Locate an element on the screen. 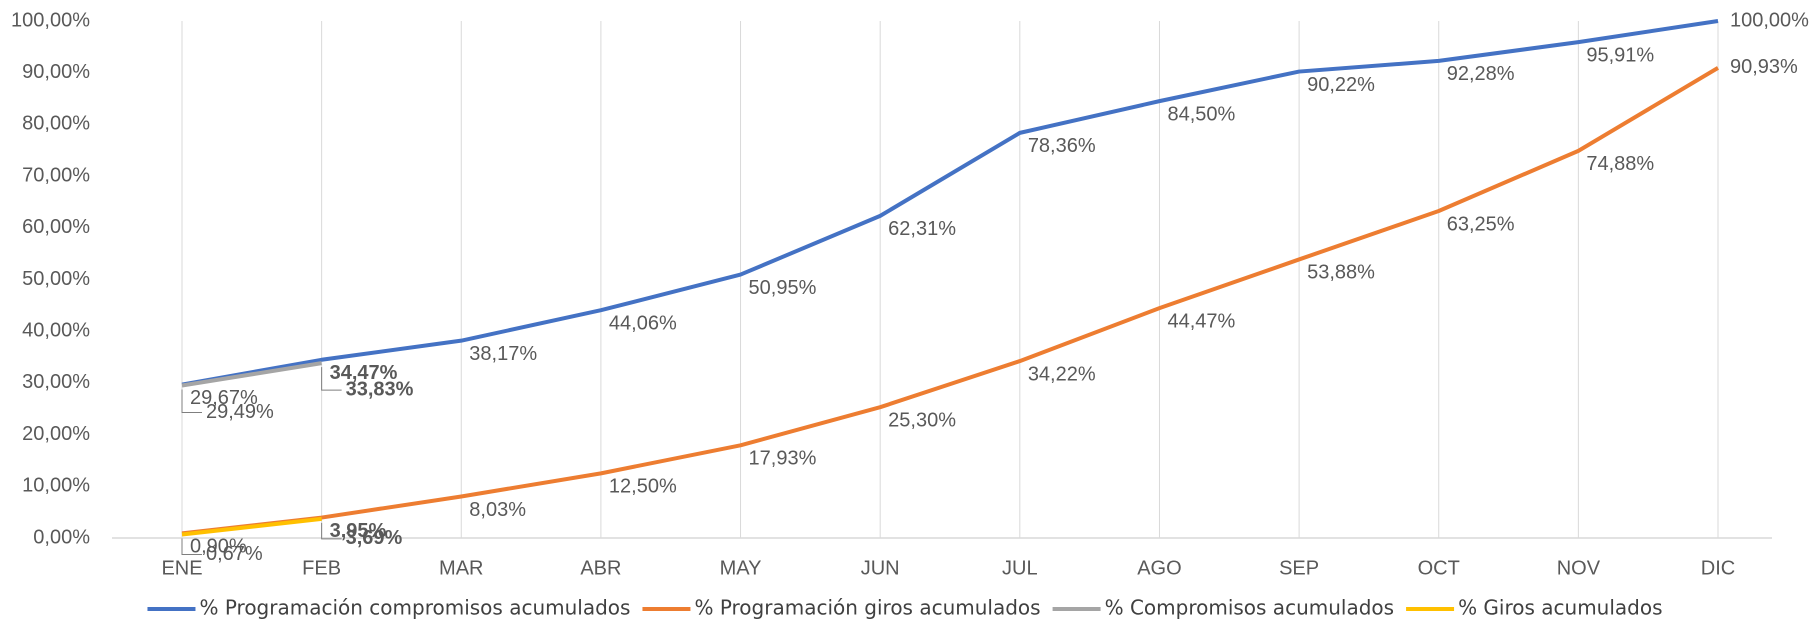 The height and width of the screenshot is (622, 1814). data-label: 50,95% is located at coordinates (783, 288).